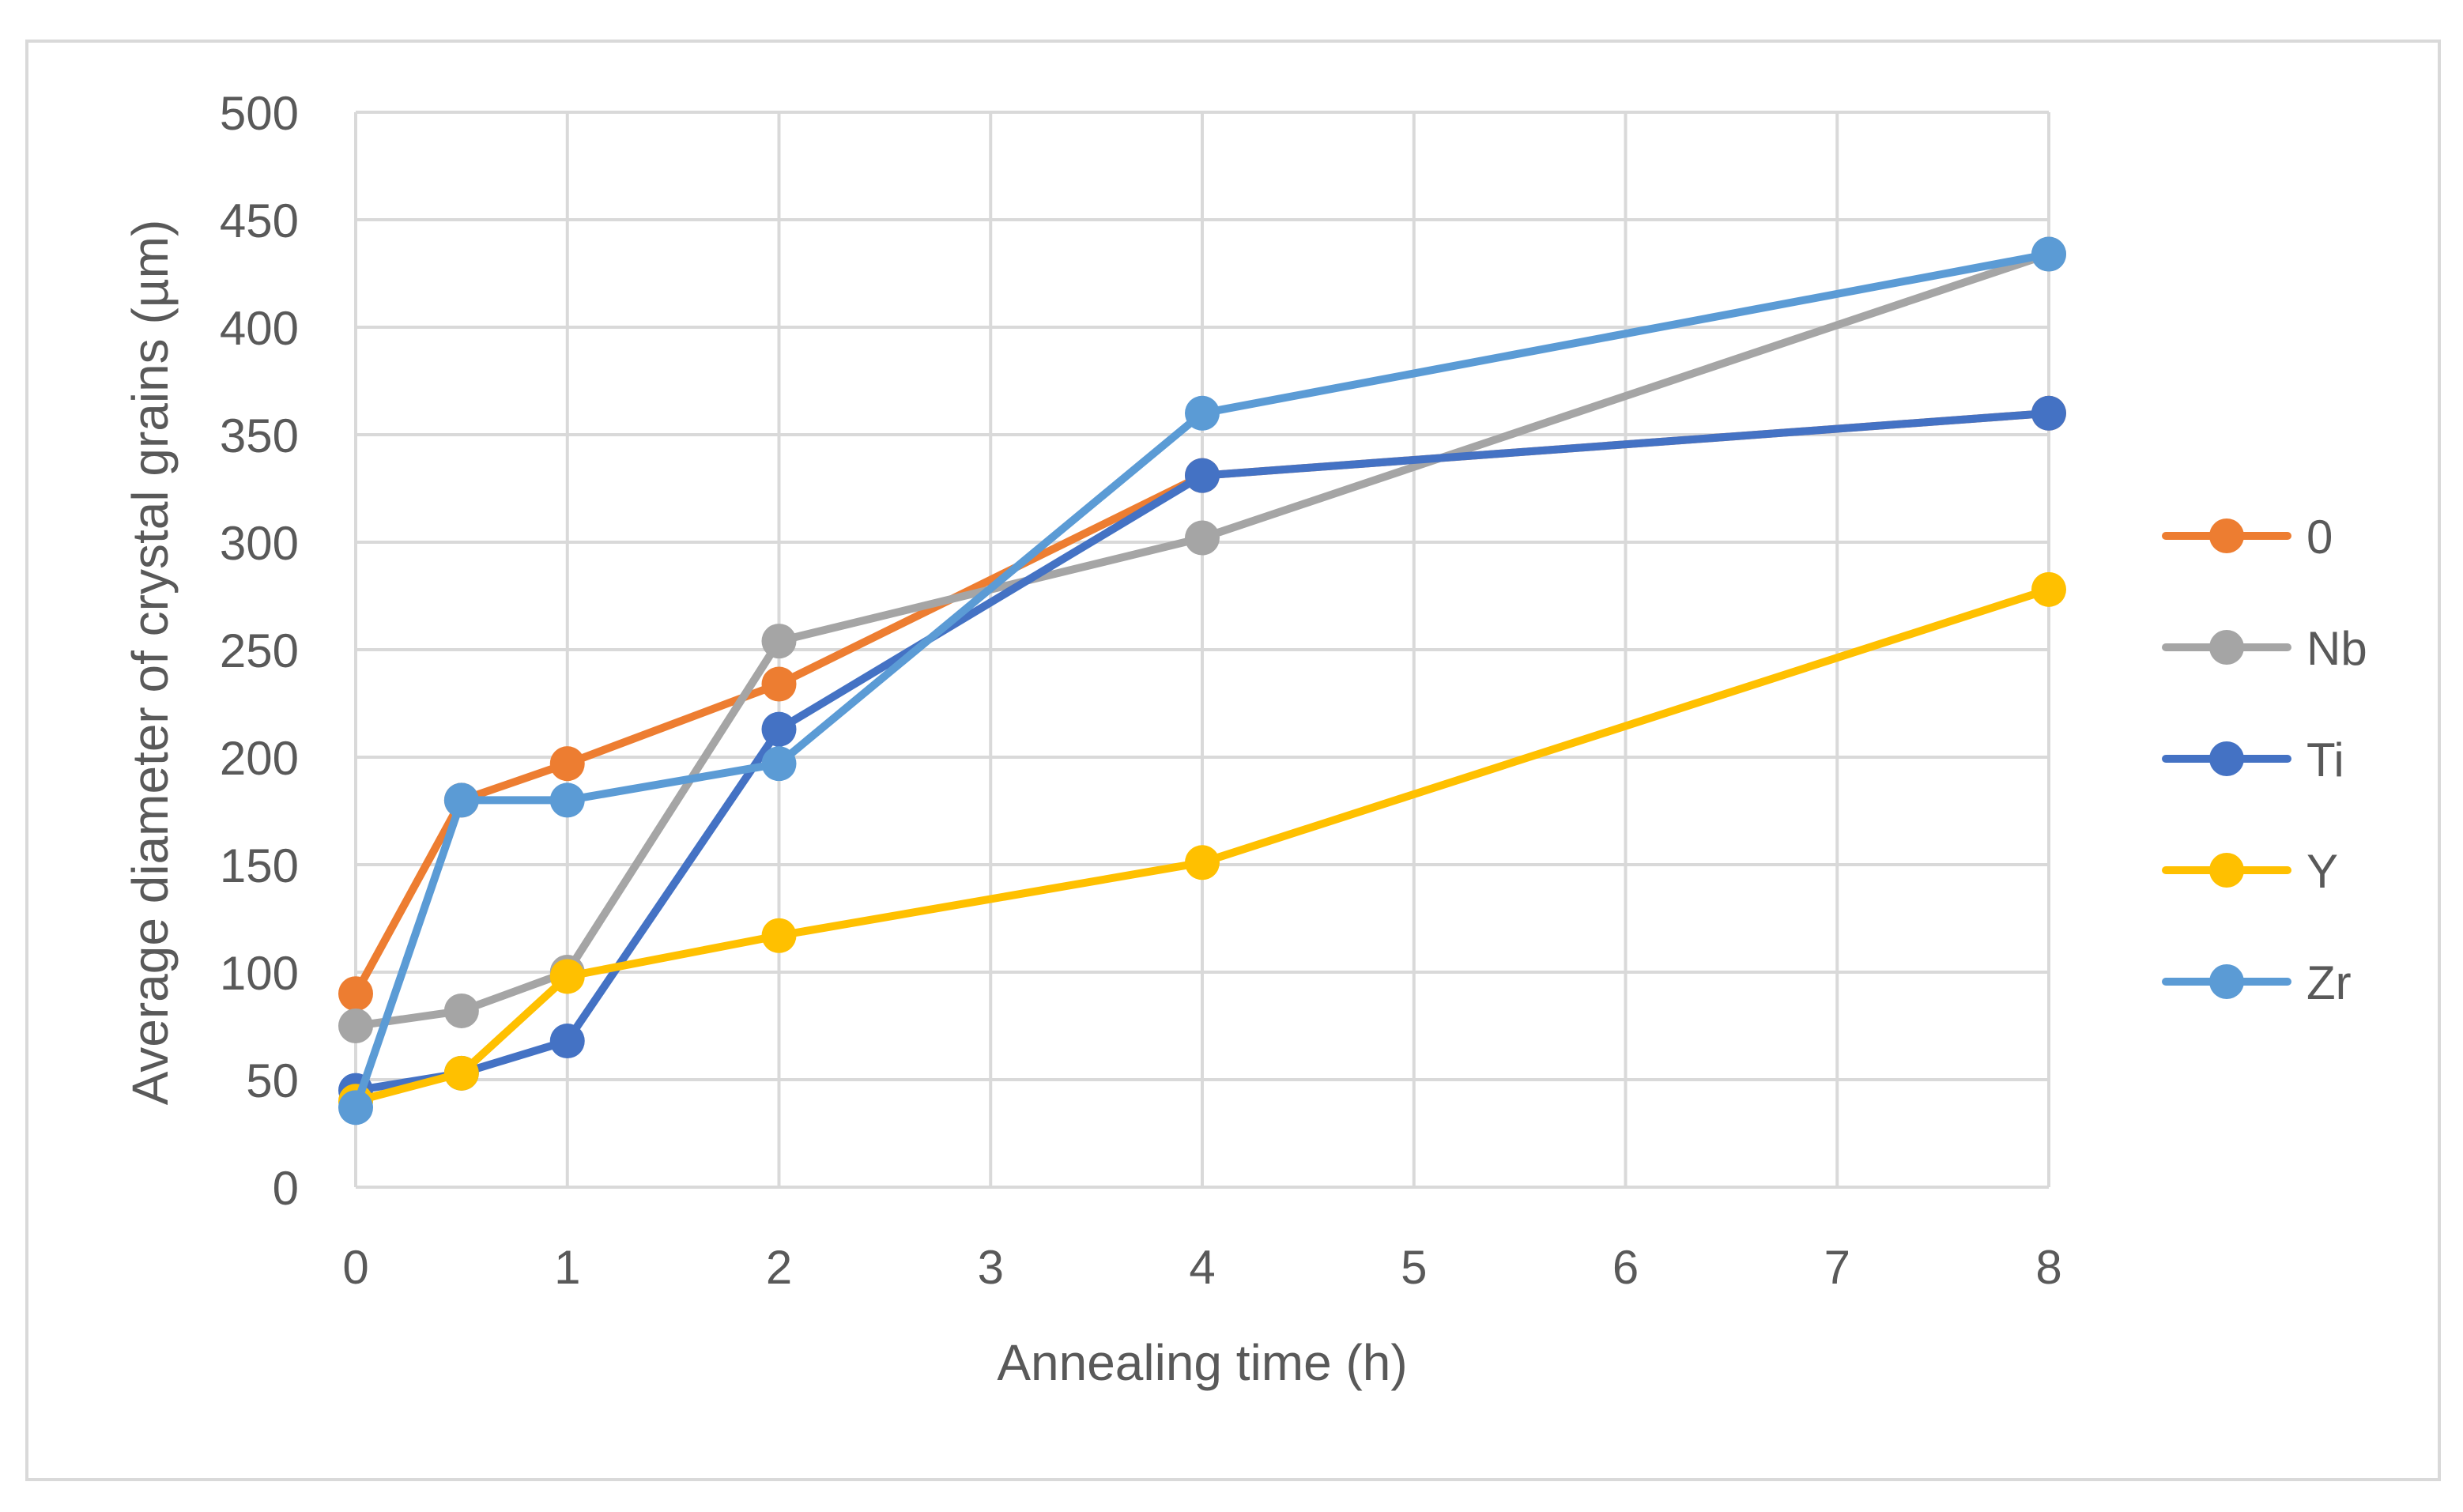 The width and height of the screenshot is (2463, 1512). I want to click on y-tick-label: 200, so click(259, 758).